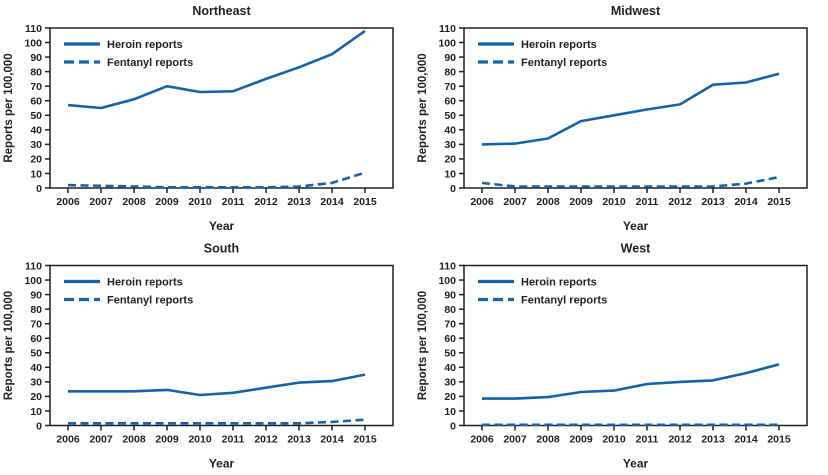  Describe the element at coordinates (221, 11) in the screenshot. I see `chart-title: Northeast` at that location.